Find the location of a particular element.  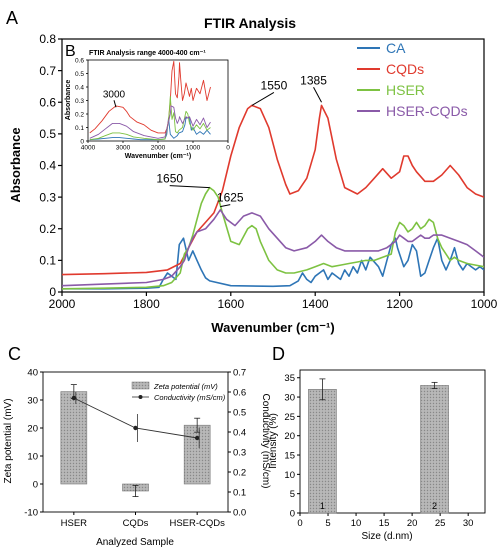

chart-b-title: FTIR Analysis range 4000-400 cm⁻¹ is located at coordinates (147, 53).